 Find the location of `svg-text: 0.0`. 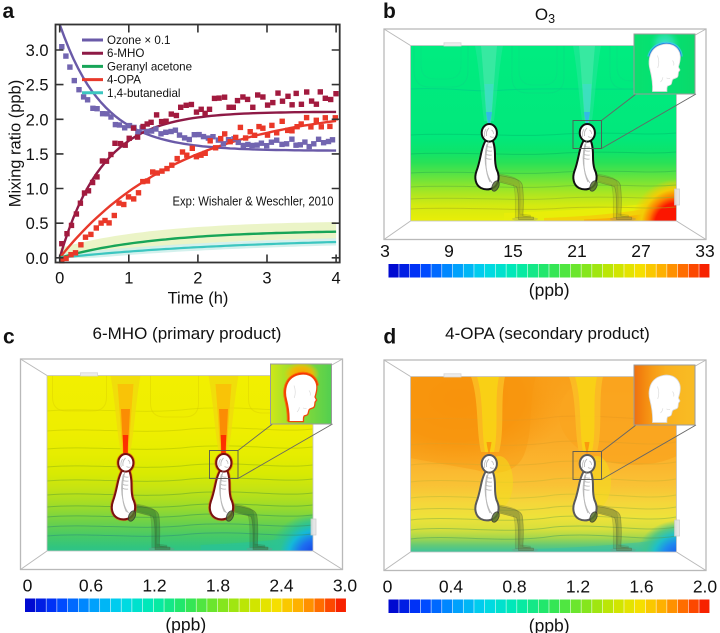

svg-text: 0.0 is located at coordinates (37, 259).